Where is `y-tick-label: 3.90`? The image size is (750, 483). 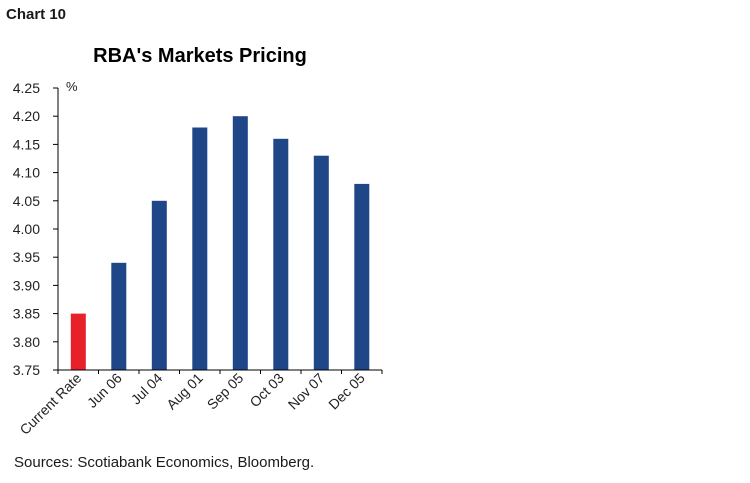 y-tick-label: 3.90 is located at coordinates (26, 285).